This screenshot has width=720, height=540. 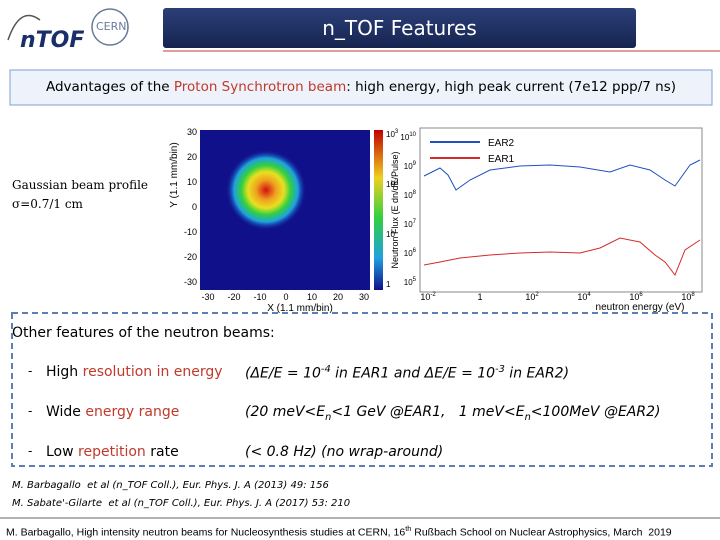 I want to click on features-heading: Other features of the neutron beams:, so click(x=143, y=333).